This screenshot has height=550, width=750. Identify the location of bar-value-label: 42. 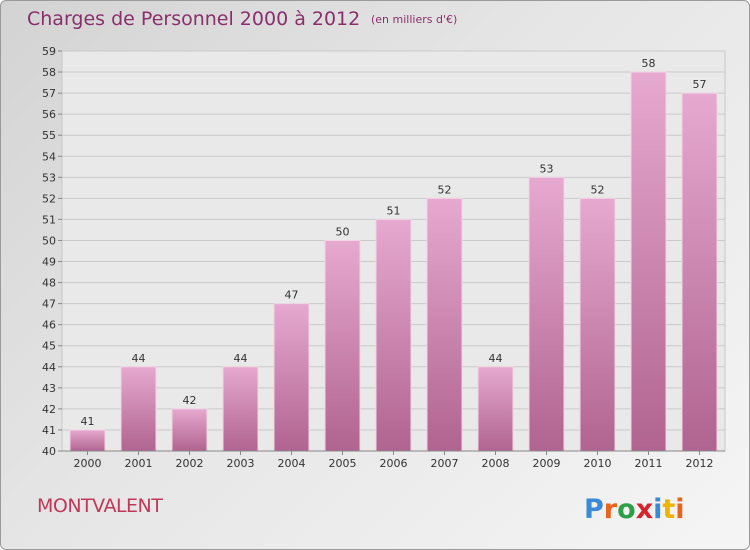
(190, 400).